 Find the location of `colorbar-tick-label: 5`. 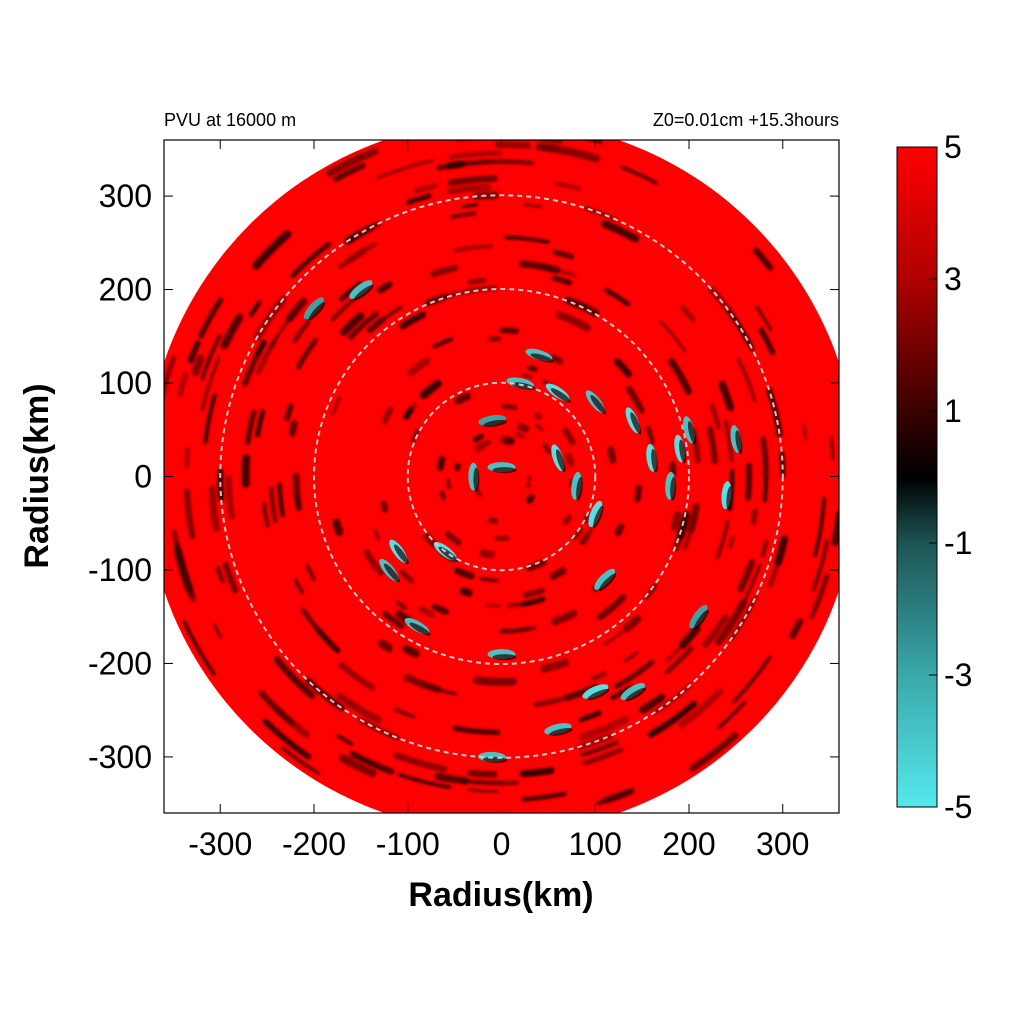

colorbar-tick-label: 5 is located at coordinates (953, 147).